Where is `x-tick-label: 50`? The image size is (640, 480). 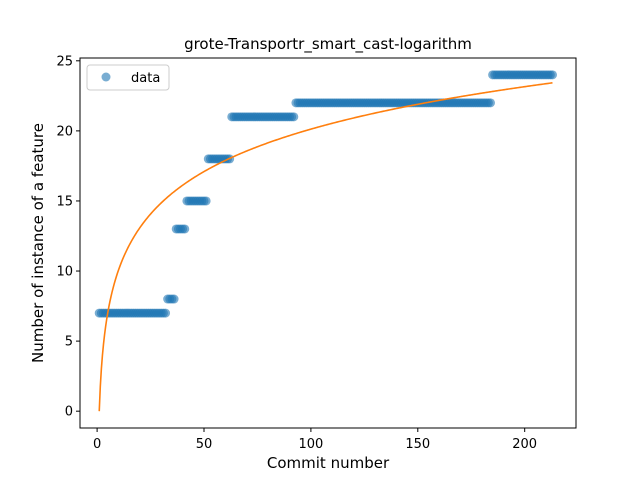
x-tick-label: 50 is located at coordinates (204, 444).